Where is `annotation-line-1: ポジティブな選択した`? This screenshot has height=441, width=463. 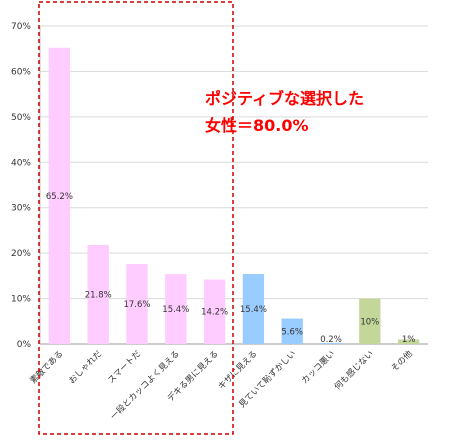 annotation-line-1: ポジティブな選択した is located at coordinates (284, 98).